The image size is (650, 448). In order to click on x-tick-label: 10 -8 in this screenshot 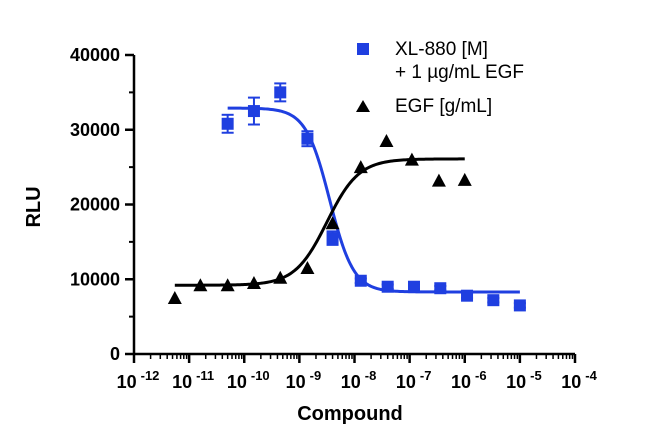, I will do `click(359, 380)`.